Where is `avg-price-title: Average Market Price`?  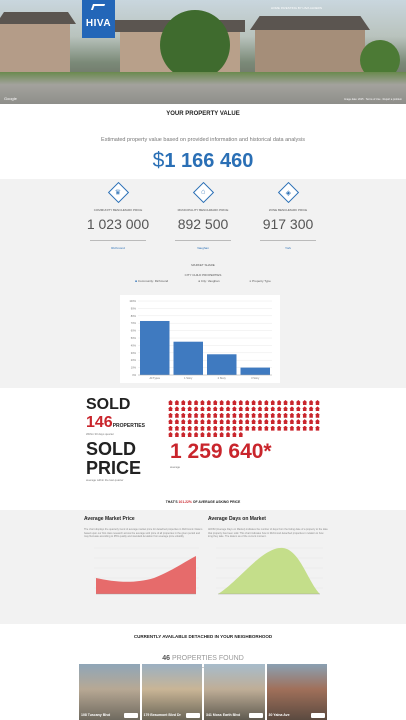 avg-price-title: Average Market Price is located at coordinates (109, 519).